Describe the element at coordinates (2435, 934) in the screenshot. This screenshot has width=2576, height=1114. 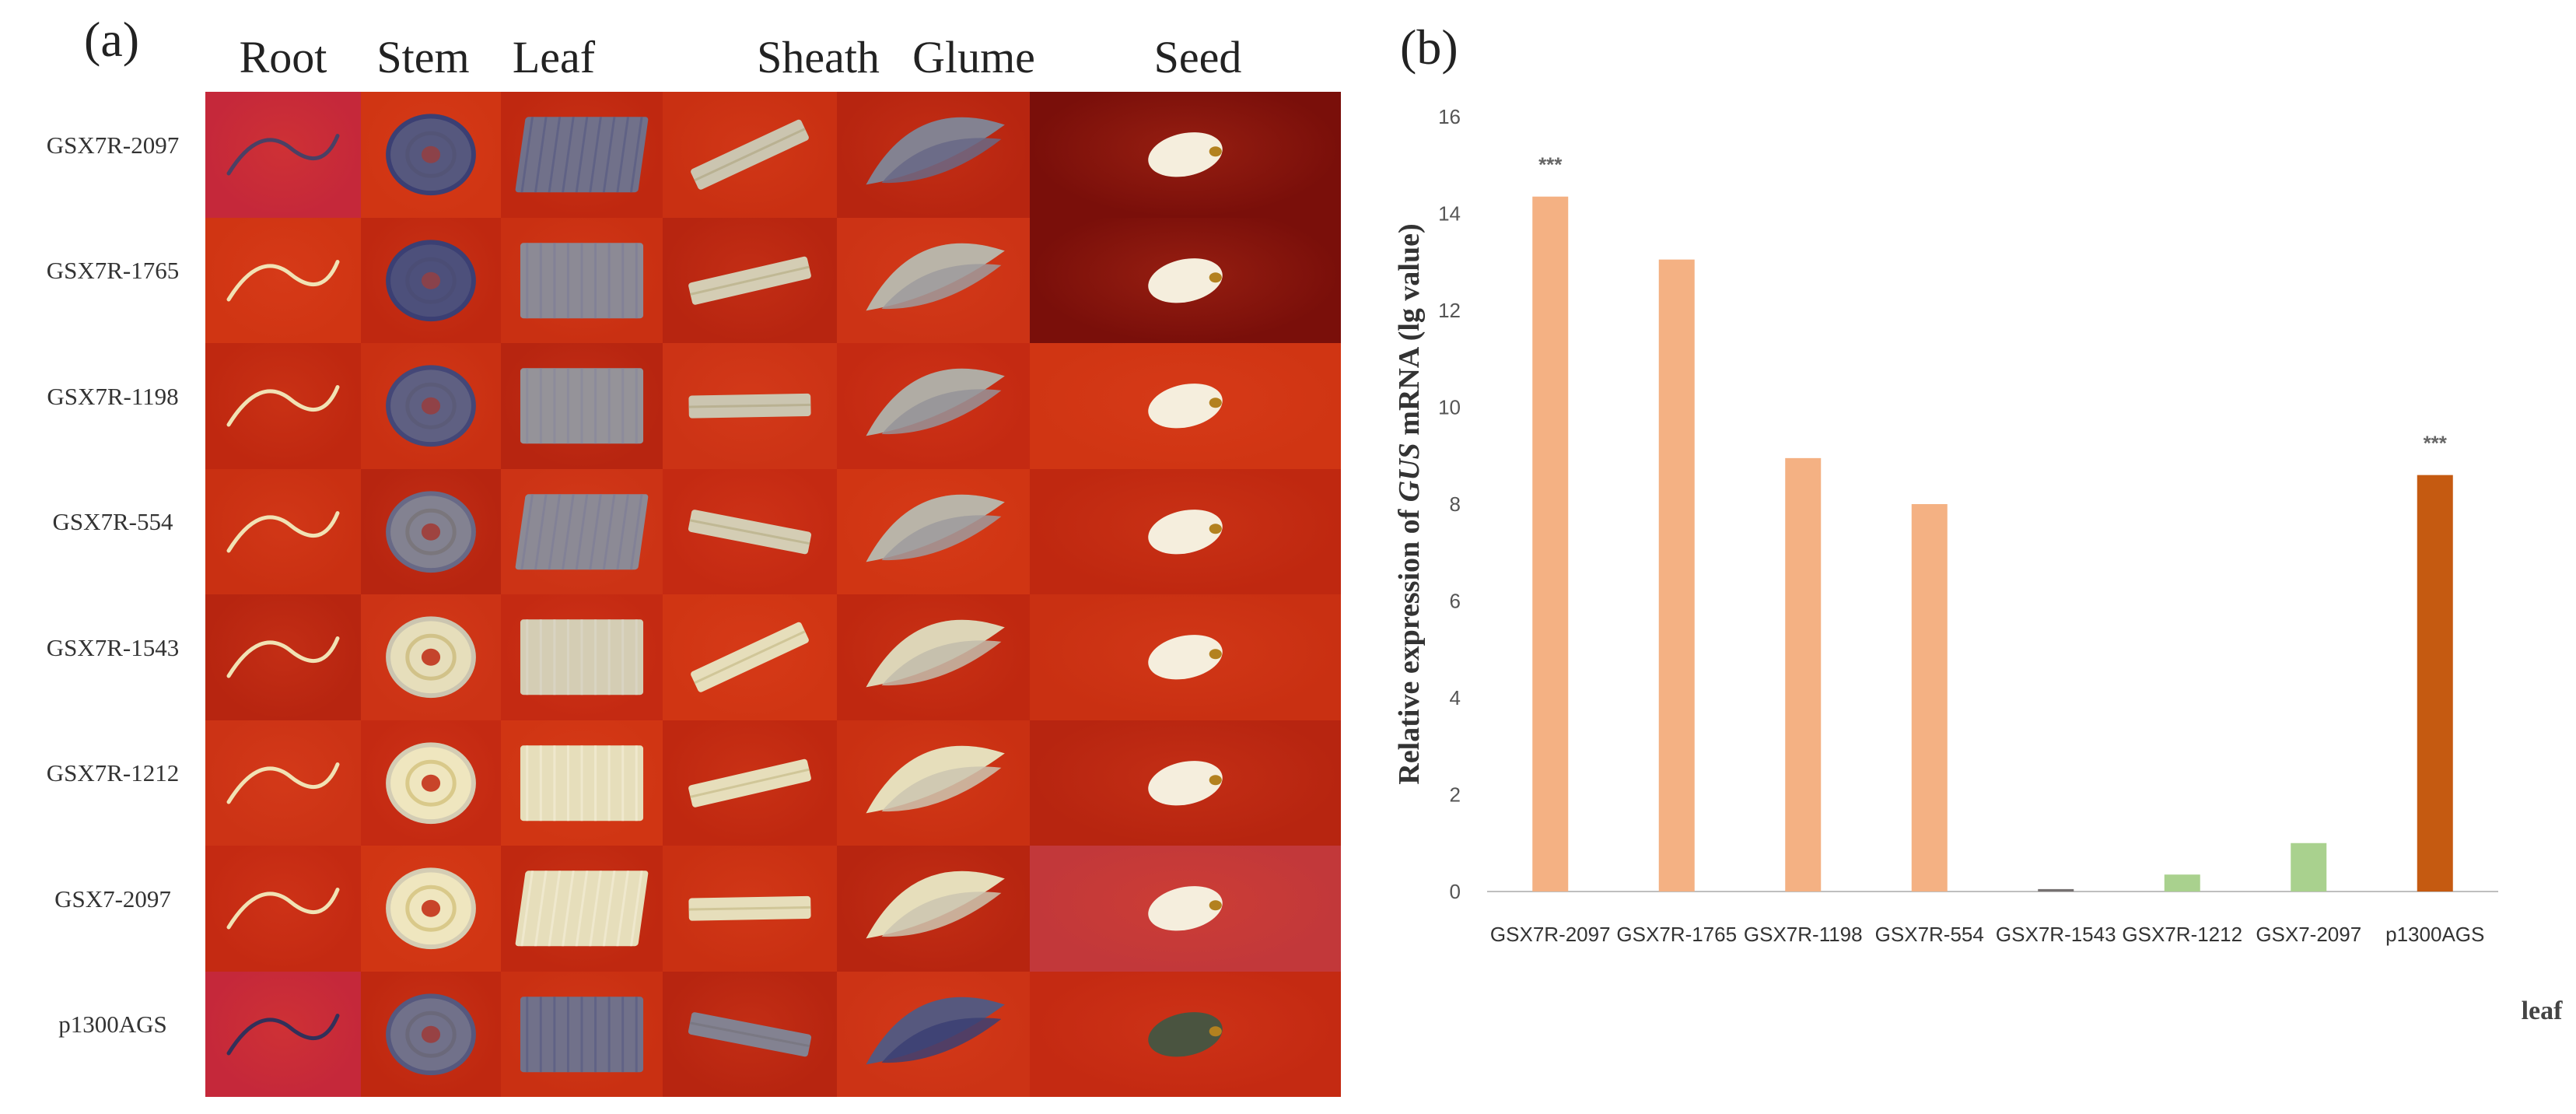
I see `x-tick-label: p1300AGS` at that location.